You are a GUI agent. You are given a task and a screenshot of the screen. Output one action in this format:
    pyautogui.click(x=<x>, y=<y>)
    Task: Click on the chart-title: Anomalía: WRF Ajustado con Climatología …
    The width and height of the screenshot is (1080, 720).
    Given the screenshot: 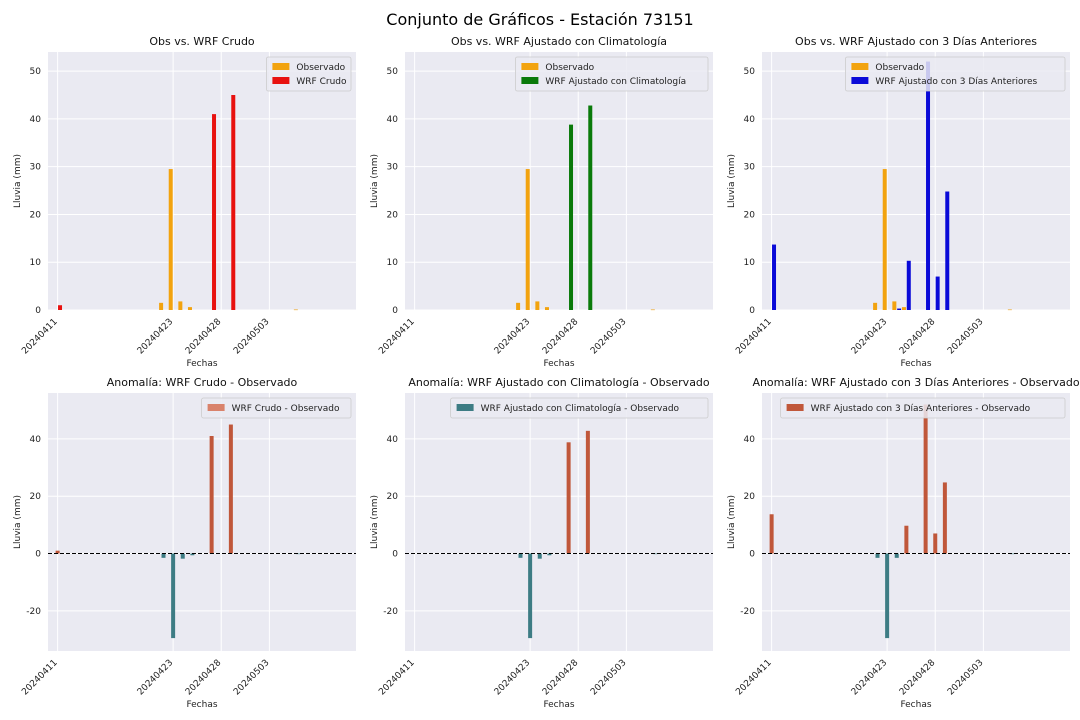 What is the action you would take?
    pyautogui.click(x=559, y=382)
    